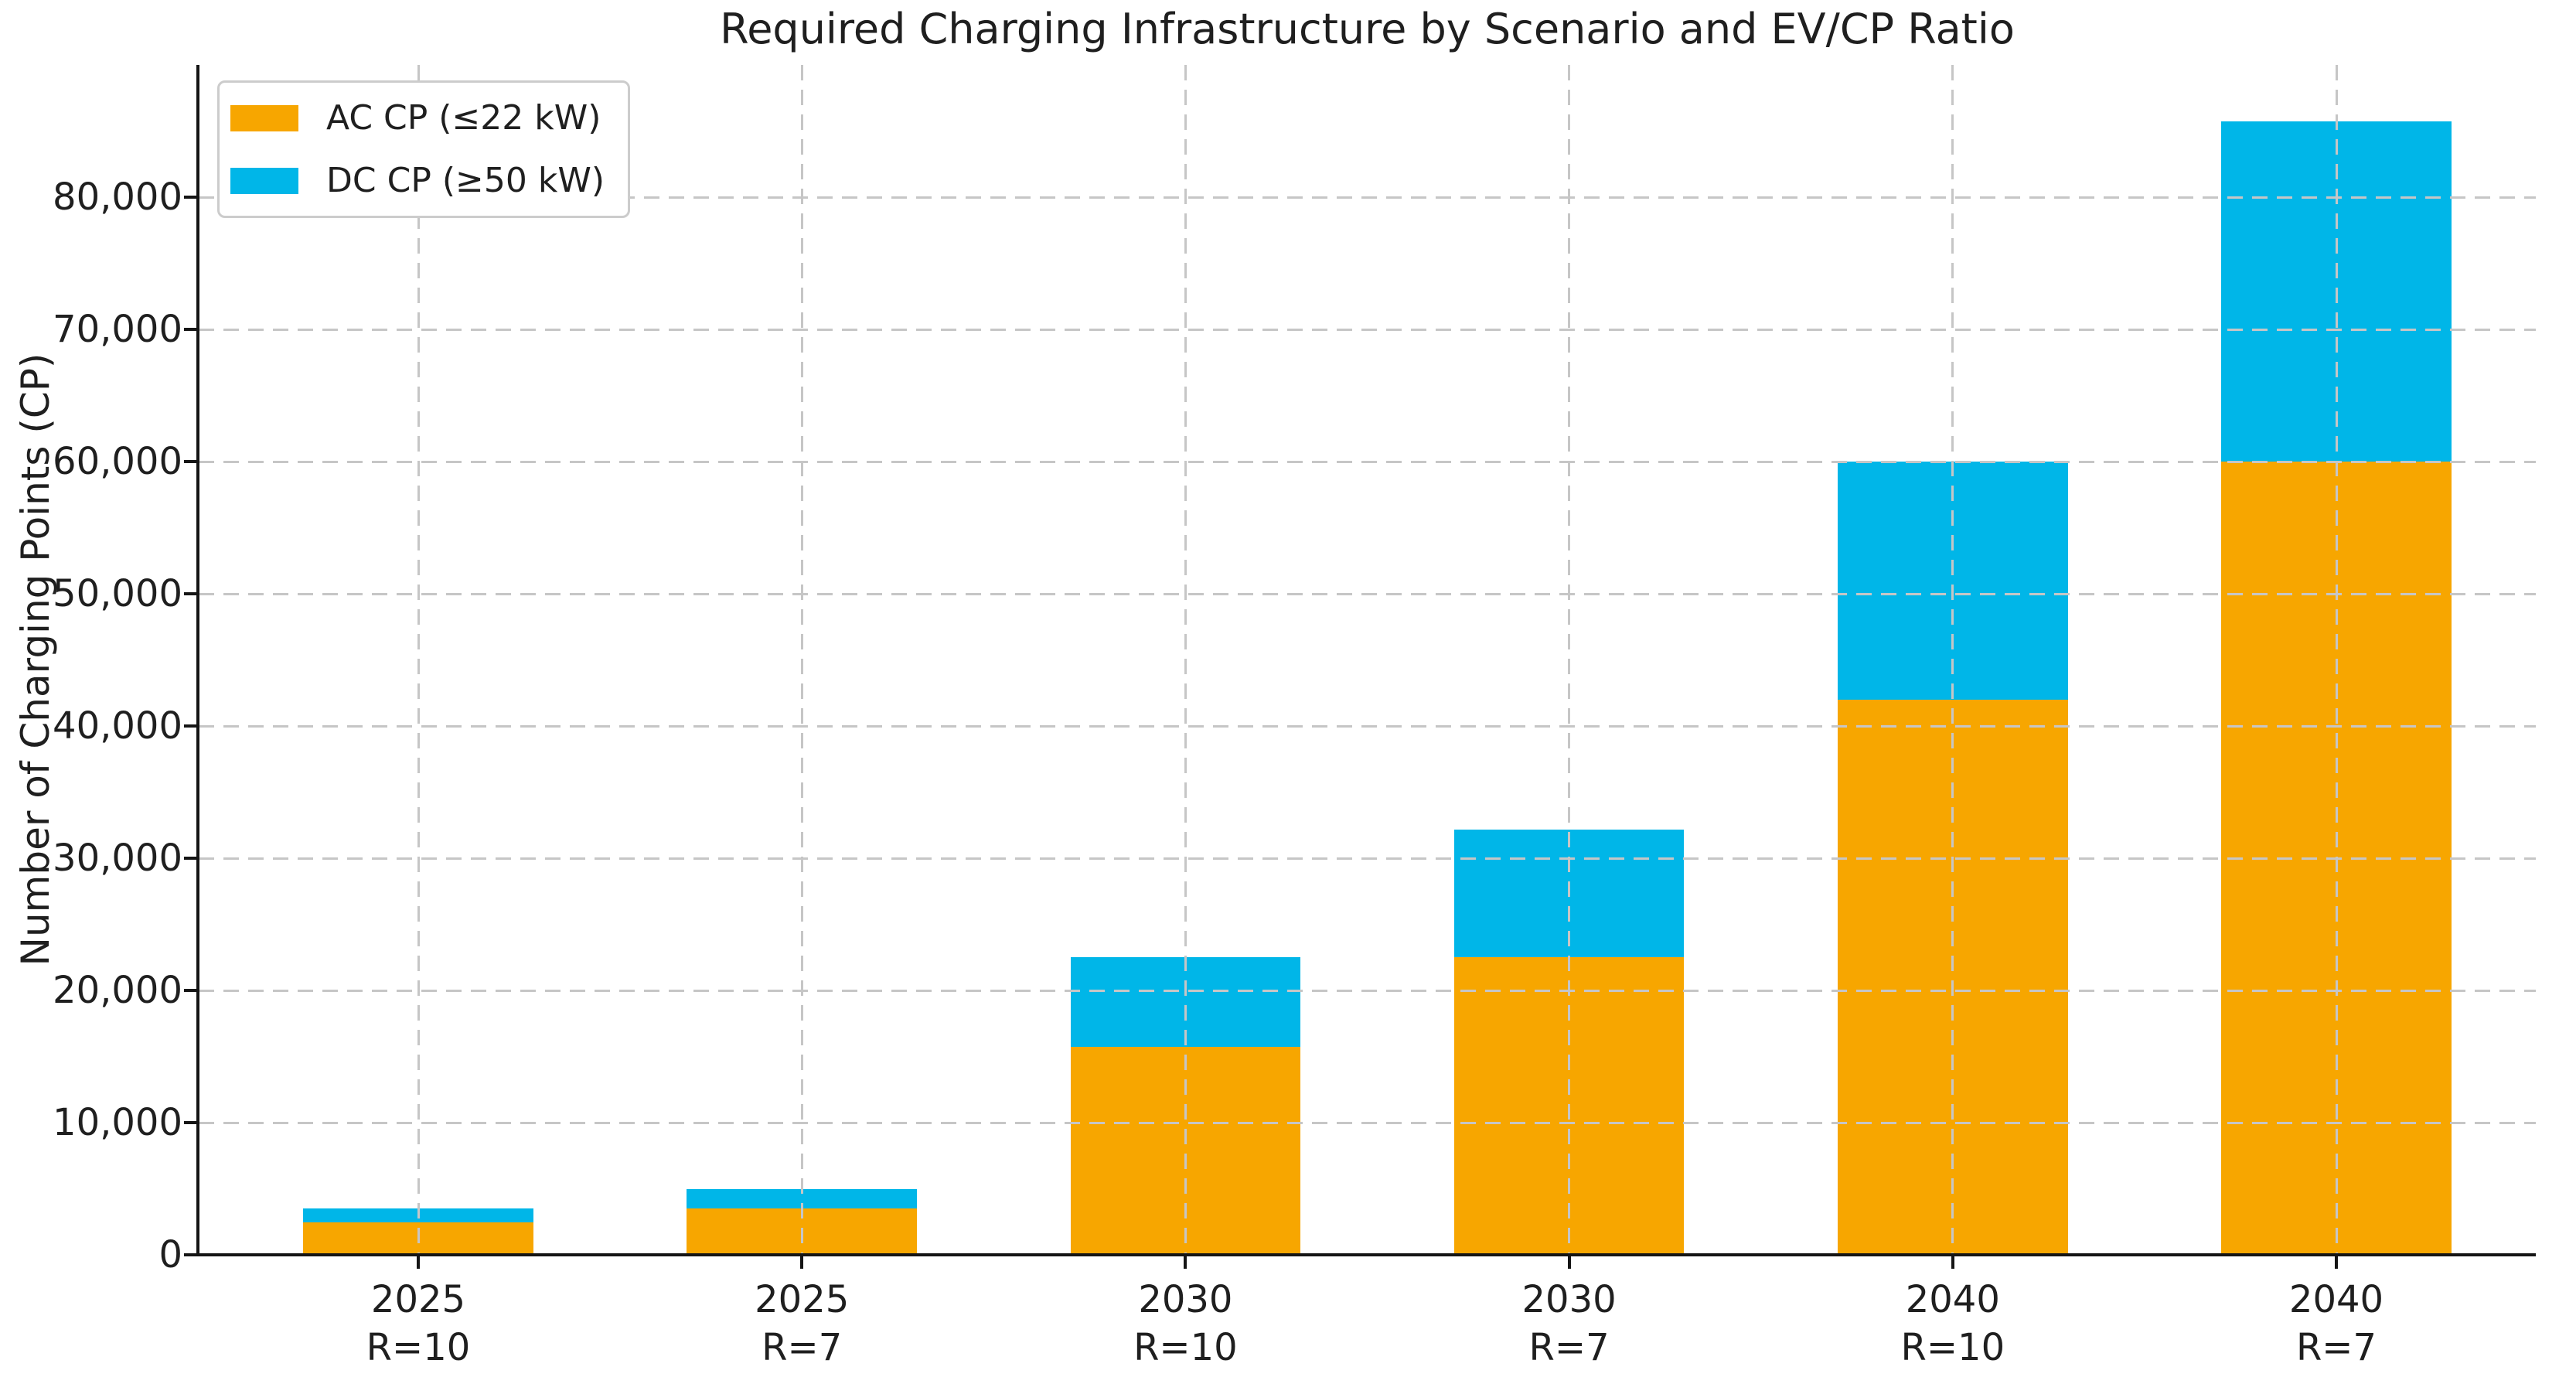  What do you see at coordinates (170, 1254) in the screenshot?
I see `y-tick-label-0: 0` at bounding box center [170, 1254].